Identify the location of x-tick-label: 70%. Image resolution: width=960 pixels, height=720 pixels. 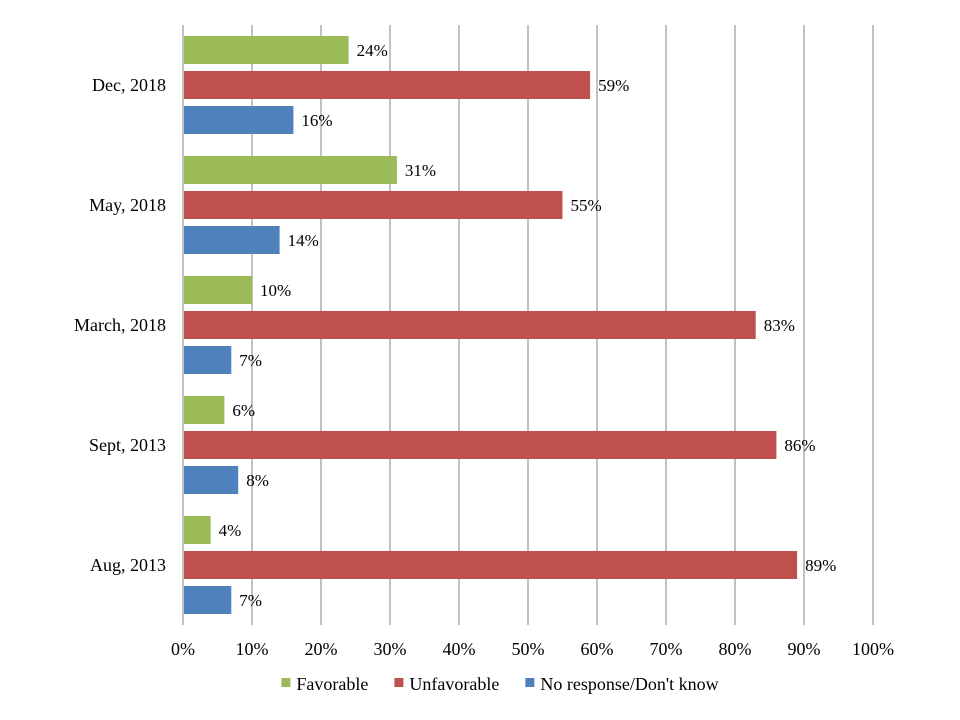
(666, 649).